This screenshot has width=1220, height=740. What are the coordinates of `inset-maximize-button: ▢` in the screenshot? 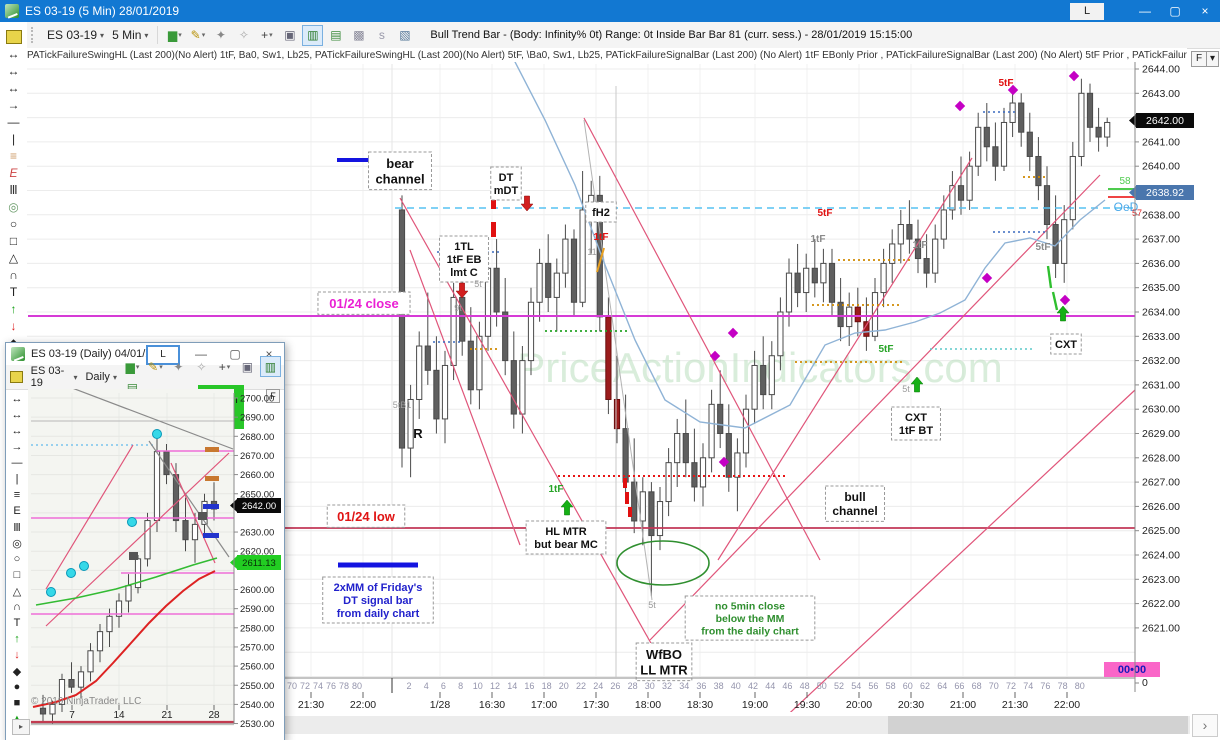 It's located at (235, 354).